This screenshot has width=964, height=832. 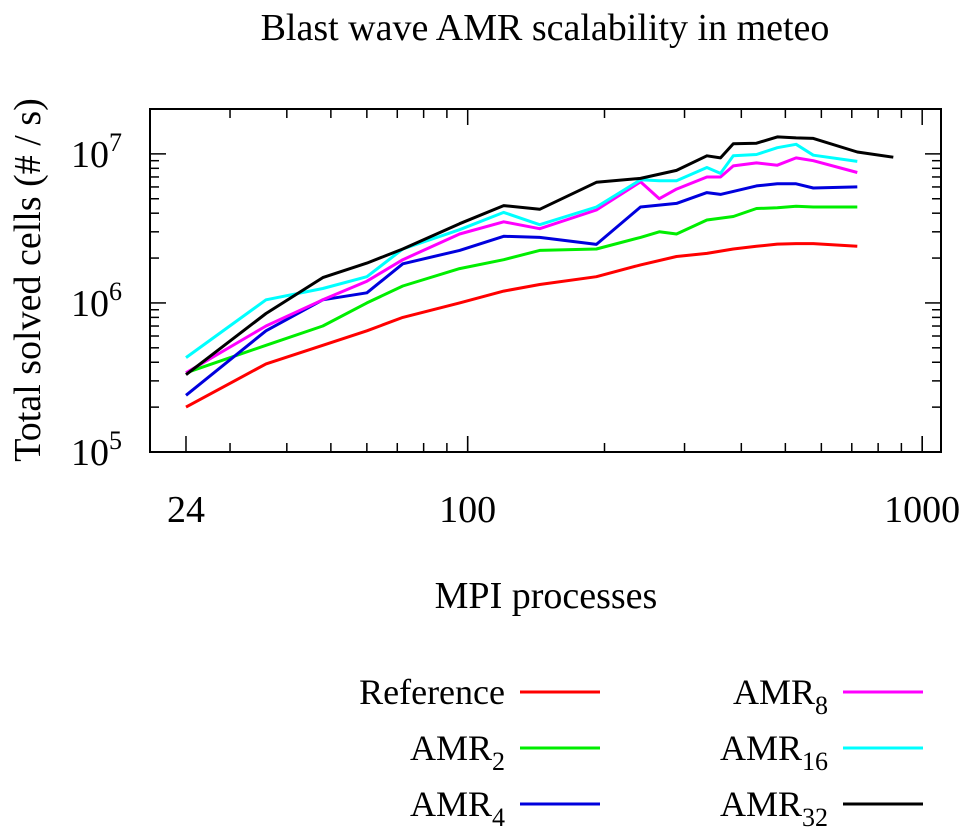 I want to click on series-line-amr2, so click(x=521, y=289).